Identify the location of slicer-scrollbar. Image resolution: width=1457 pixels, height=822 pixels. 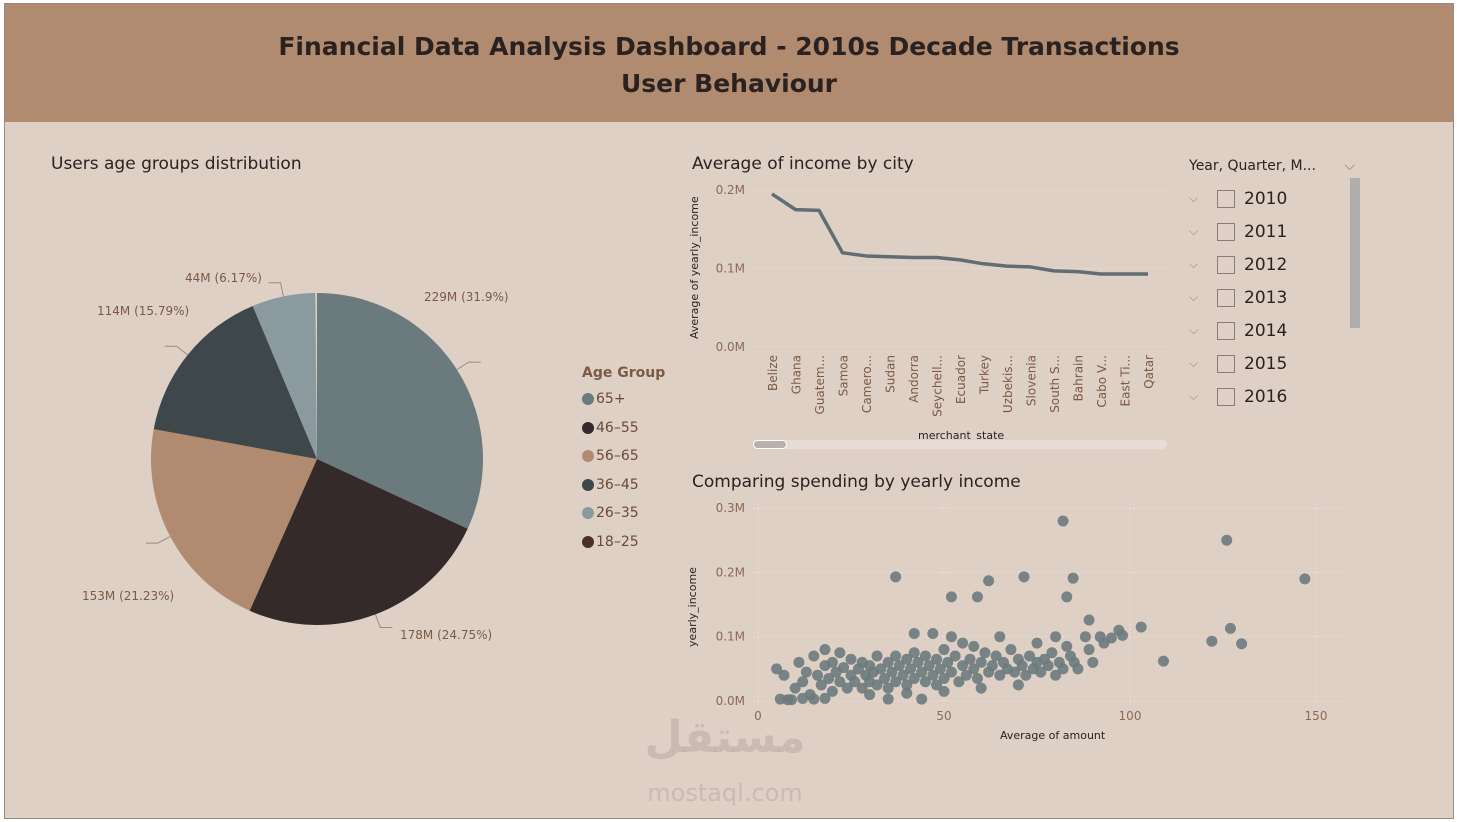
(1355, 253).